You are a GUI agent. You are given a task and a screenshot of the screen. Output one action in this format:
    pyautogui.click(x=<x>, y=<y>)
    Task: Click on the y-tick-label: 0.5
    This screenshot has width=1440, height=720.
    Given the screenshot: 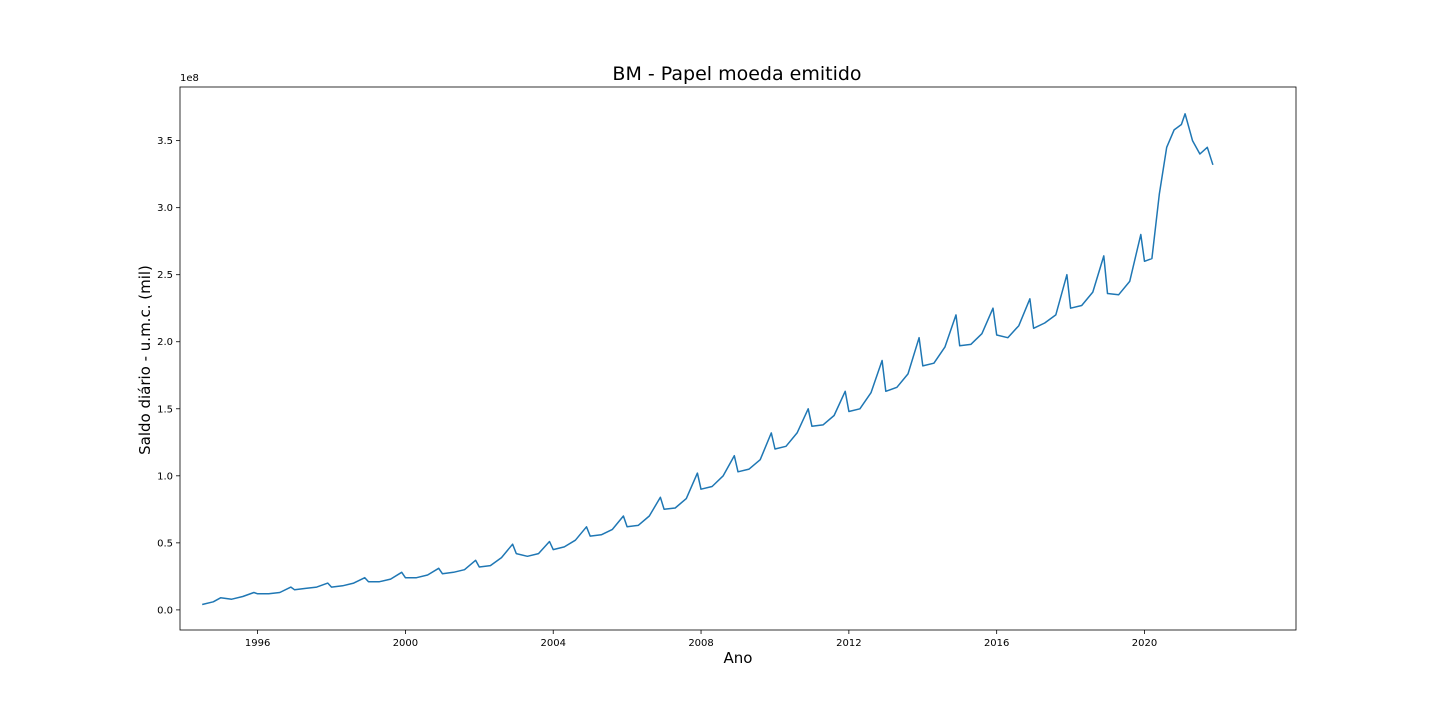 What is the action you would take?
    pyautogui.click(x=165, y=543)
    